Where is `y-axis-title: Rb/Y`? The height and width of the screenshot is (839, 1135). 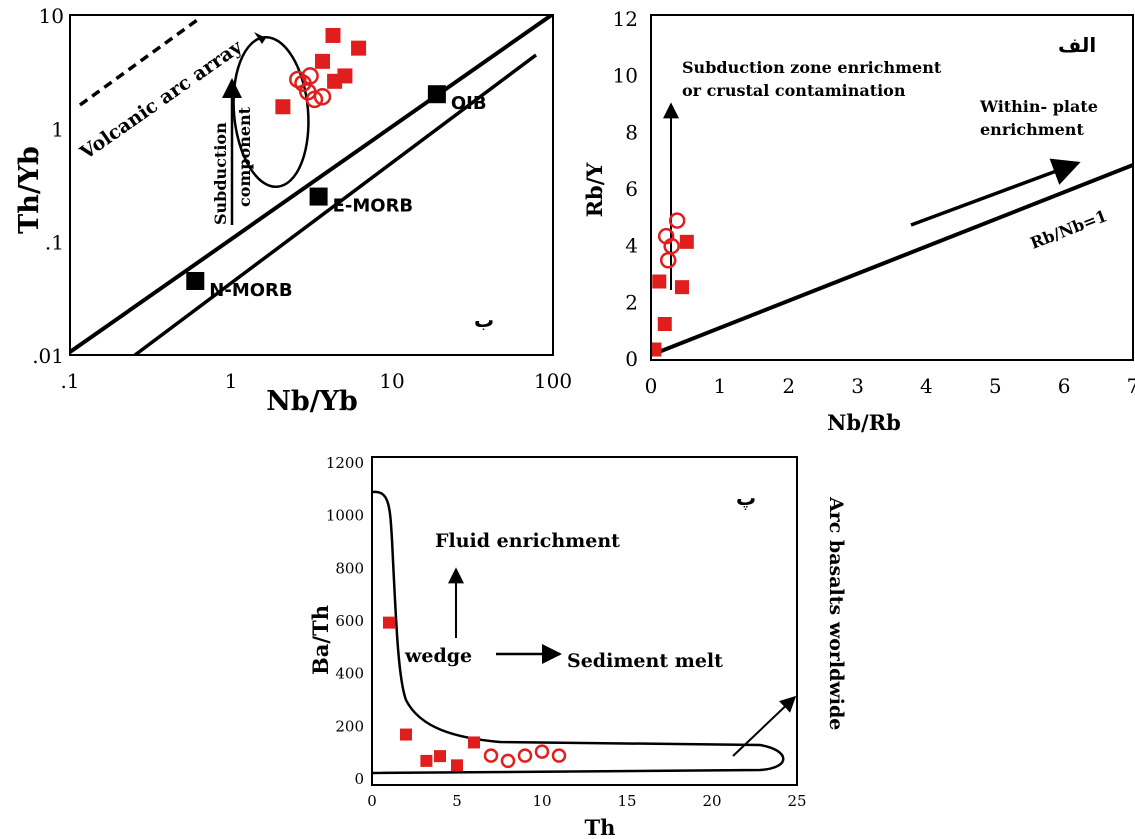
y-axis-title: Rb/Y is located at coordinates (594, 190).